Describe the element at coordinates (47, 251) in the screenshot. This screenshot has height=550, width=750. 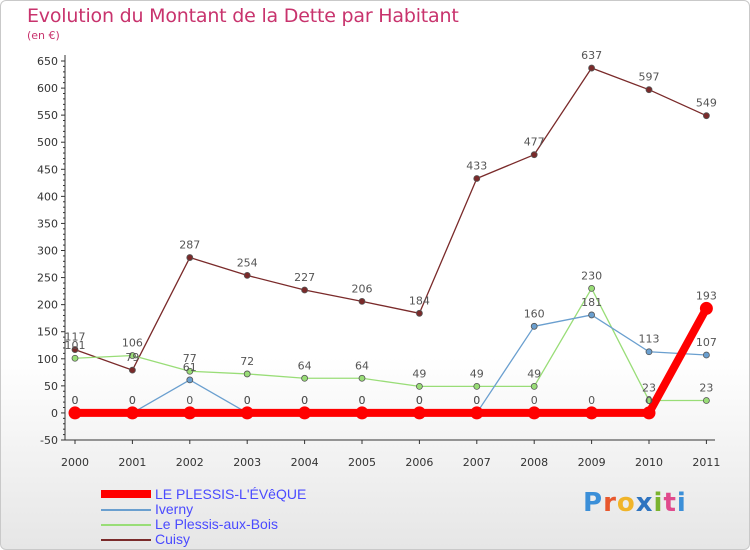
I see `y-tick-label: 300` at that location.